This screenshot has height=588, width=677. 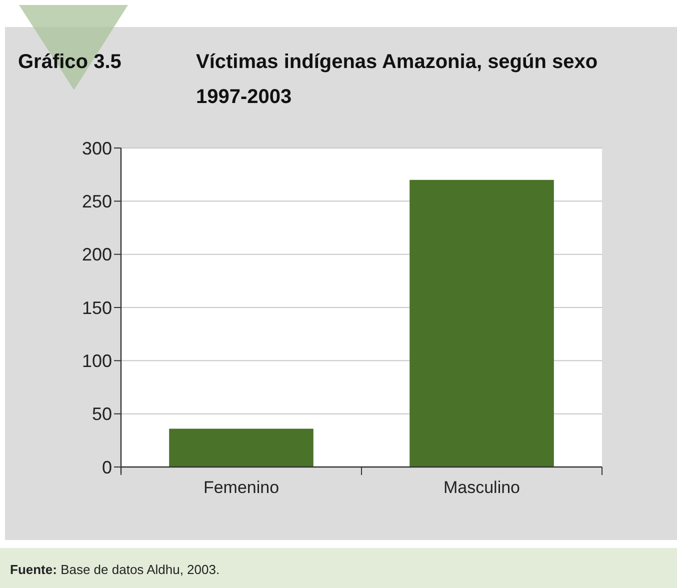 I want to click on x-tick-label: Masculino, so click(x=481, y=487).